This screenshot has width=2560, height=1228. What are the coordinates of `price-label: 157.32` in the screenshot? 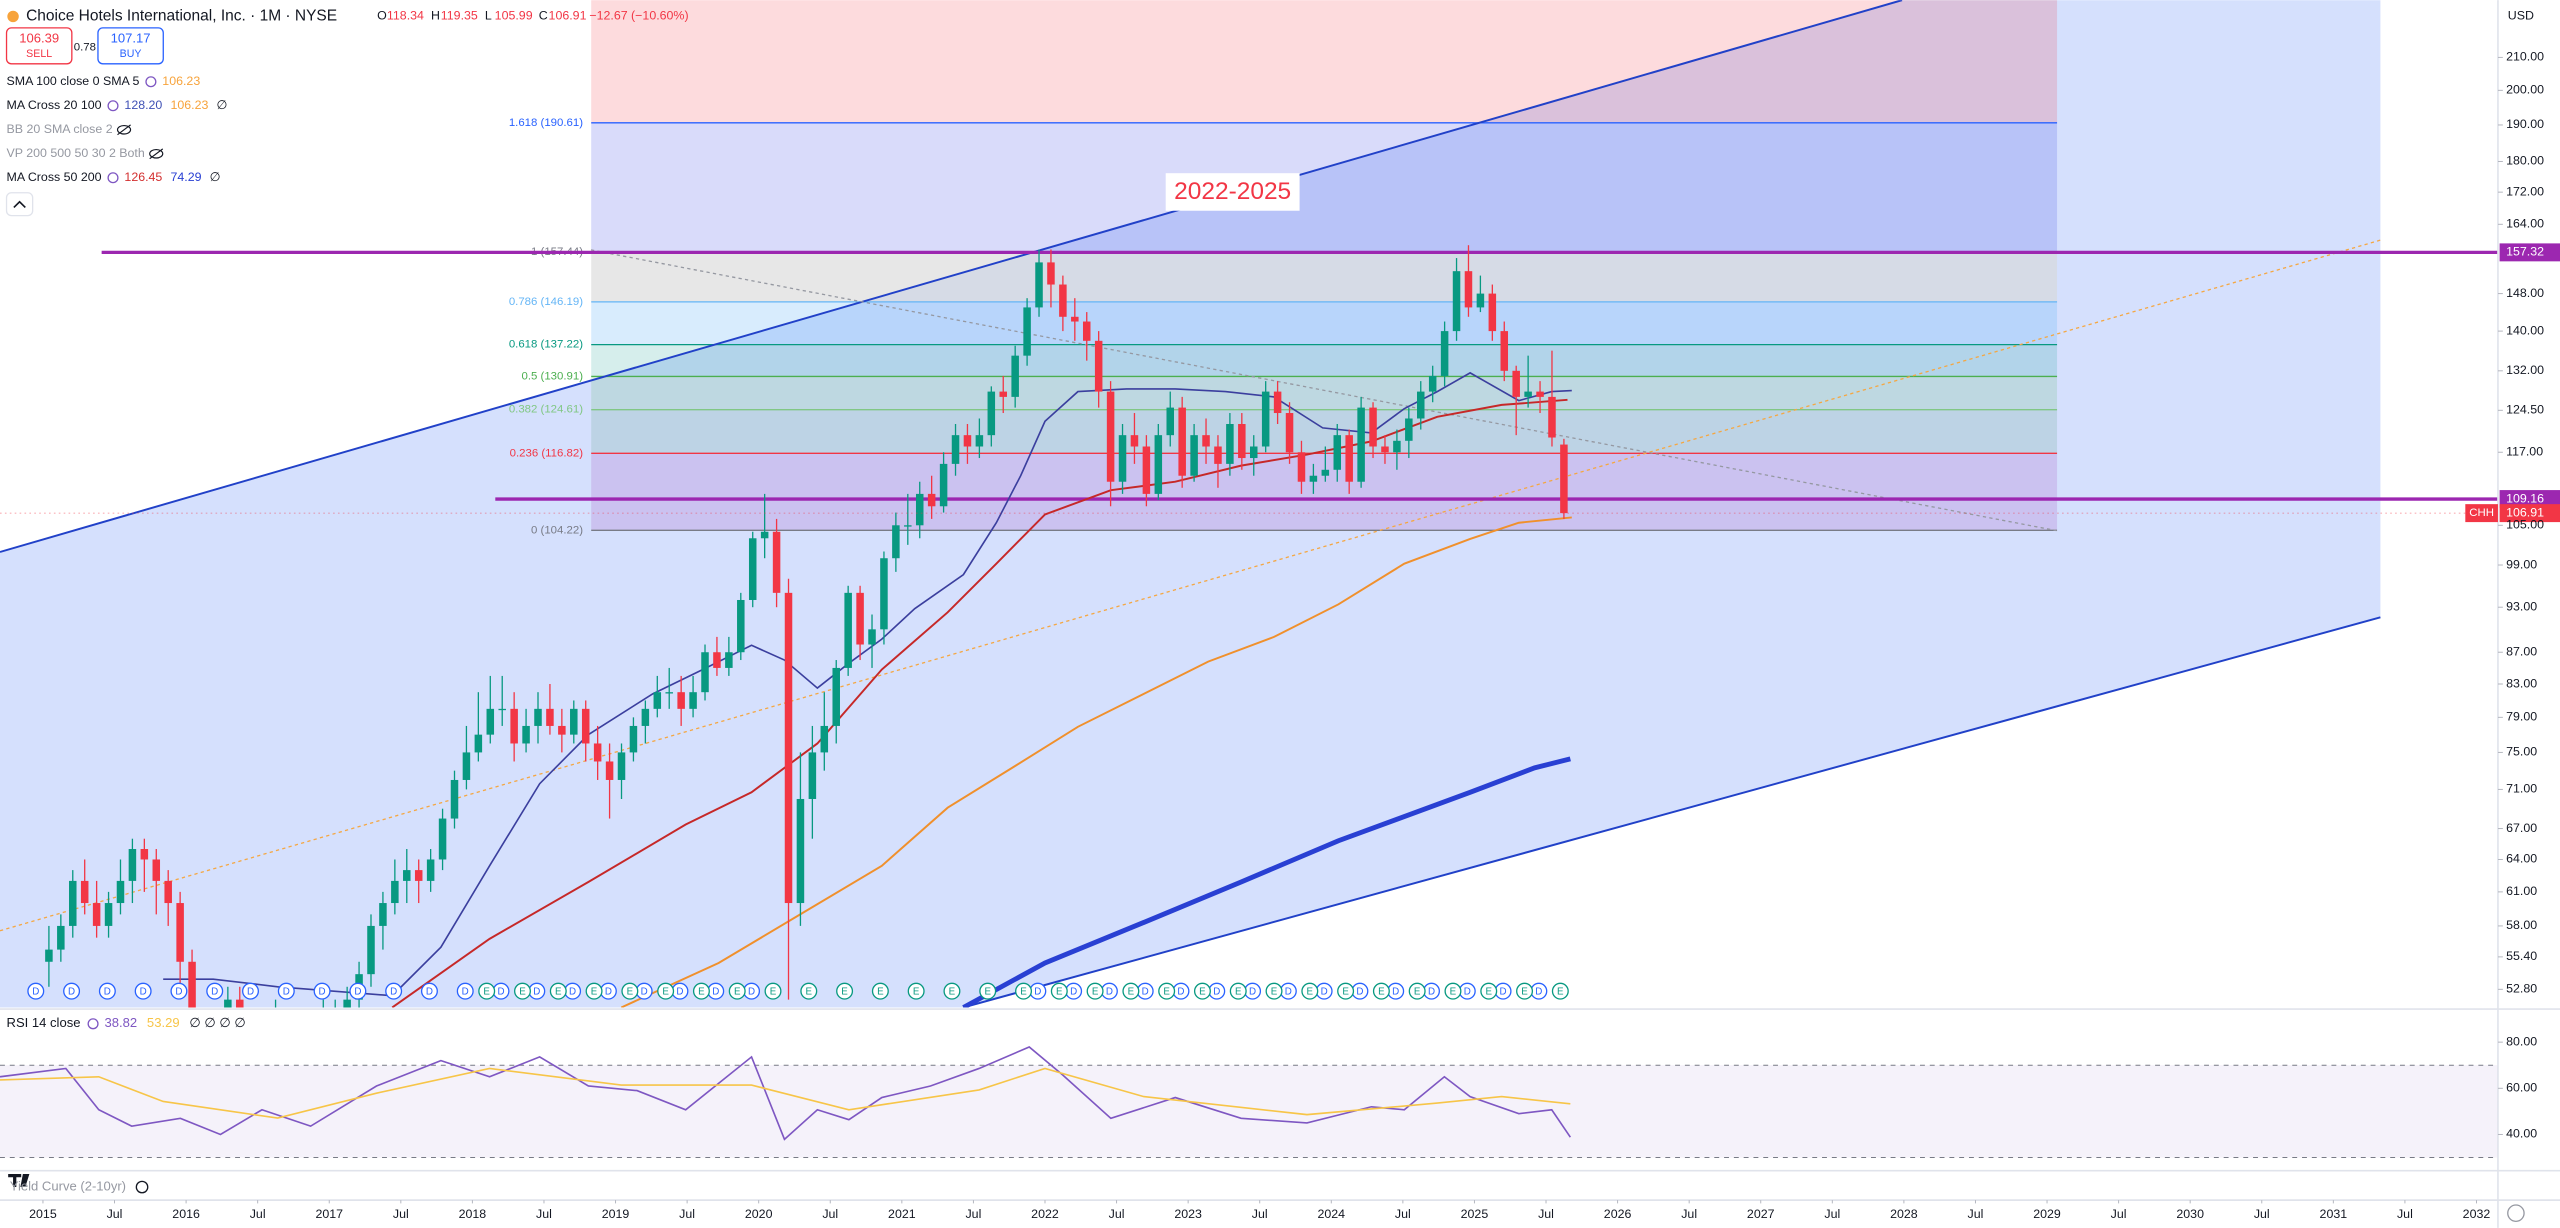 It's located at (2525, 252).